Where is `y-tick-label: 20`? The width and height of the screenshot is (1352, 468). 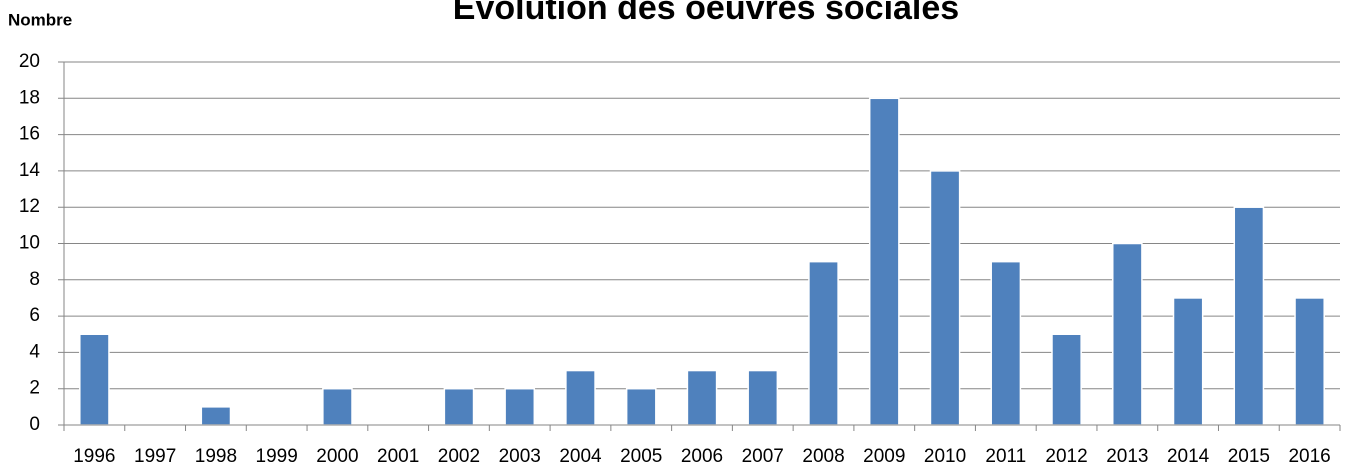
y-tick-label: 20 is located at coordinates (29, 61).